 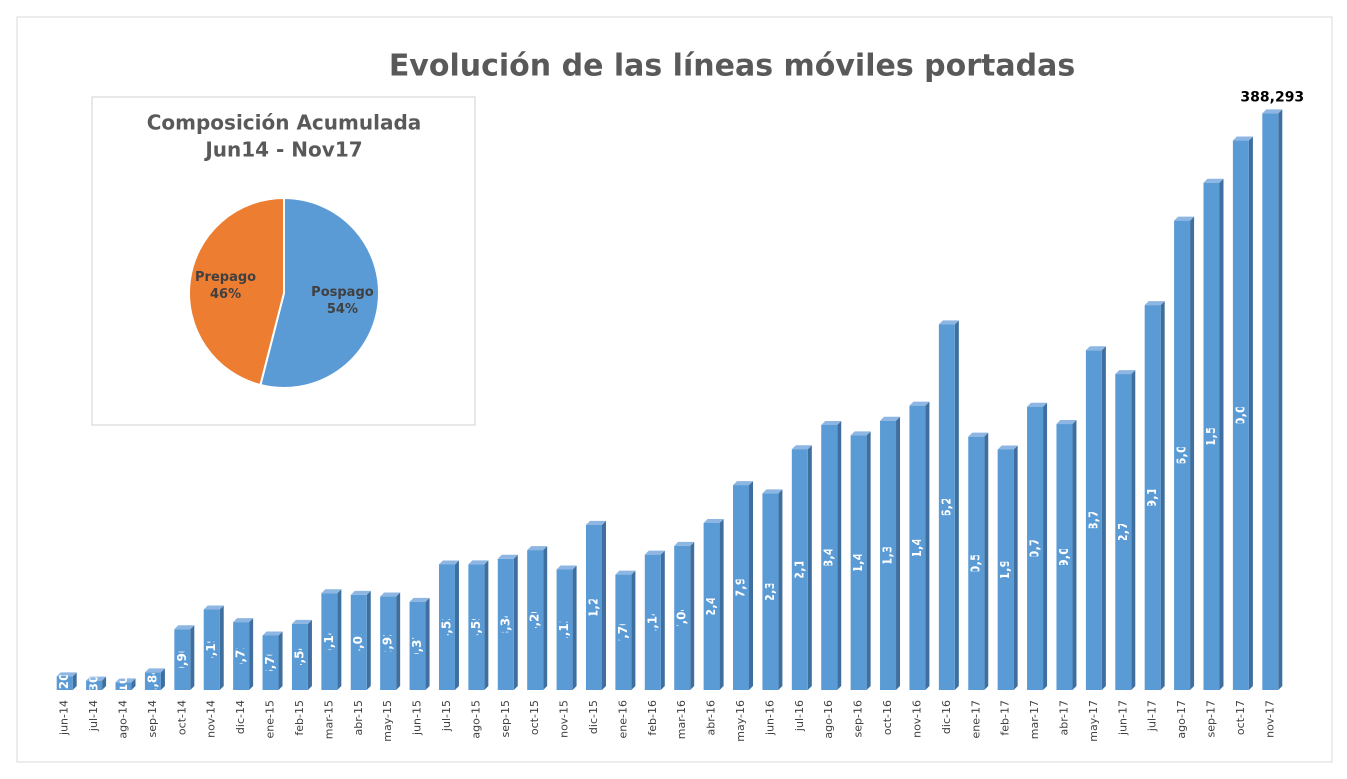 What do you see at coordinates (388, 643) in the screenshot?
I see `data-label: 62,922` at bounding box center [388, 643].